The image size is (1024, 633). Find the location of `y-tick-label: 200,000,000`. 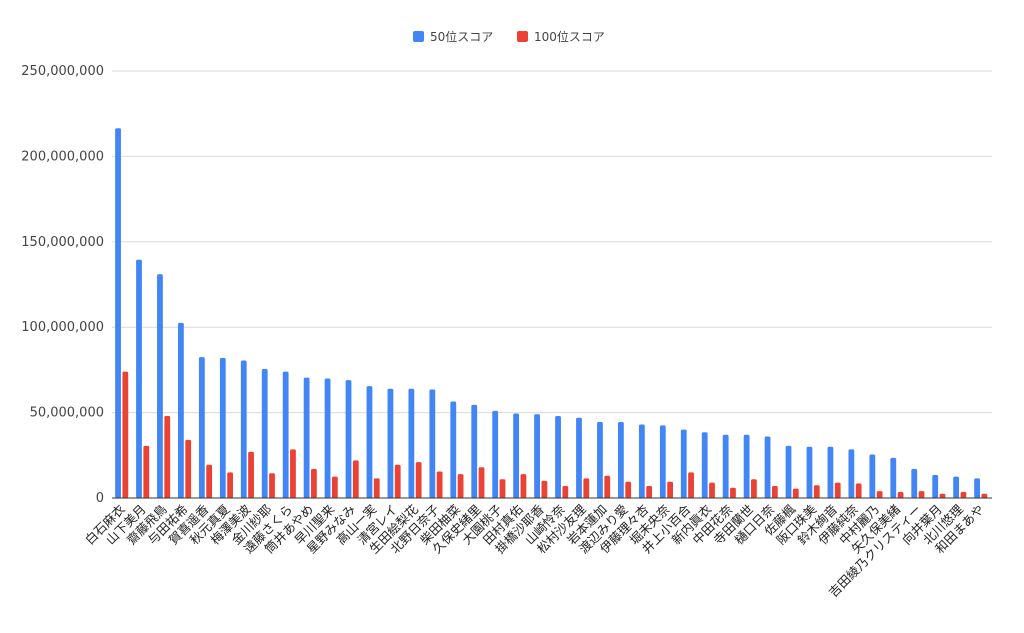

y-tick-label: 200,000,000 is located at coordinates (62, 156).